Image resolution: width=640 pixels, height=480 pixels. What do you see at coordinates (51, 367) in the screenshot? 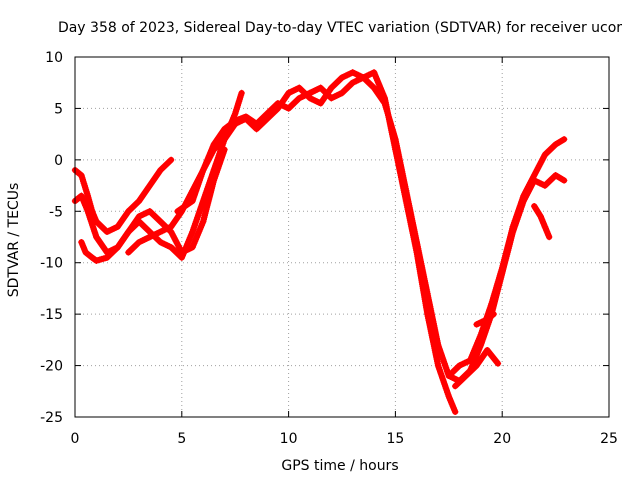
I see `y-tick-label: -20` at bounding box center [51, 367].